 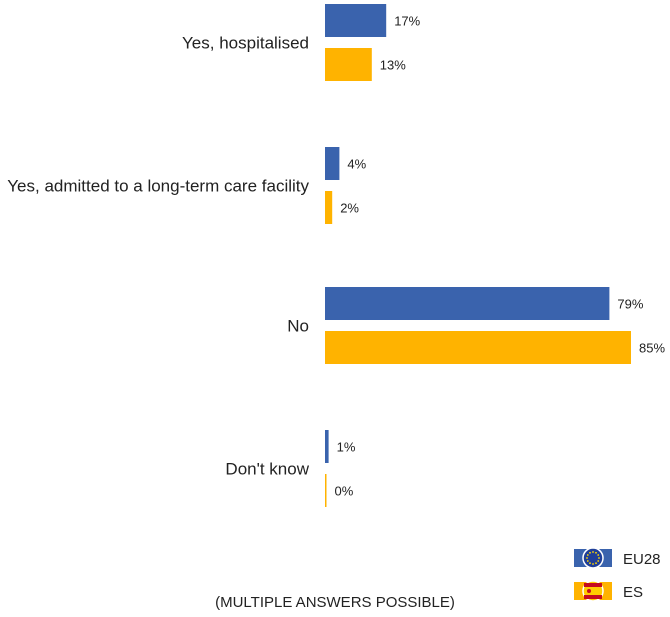 What do you see at coordinates (346, 447) in the screenshot?
I see `data-label: 1%` at bounding box center [346, 447].